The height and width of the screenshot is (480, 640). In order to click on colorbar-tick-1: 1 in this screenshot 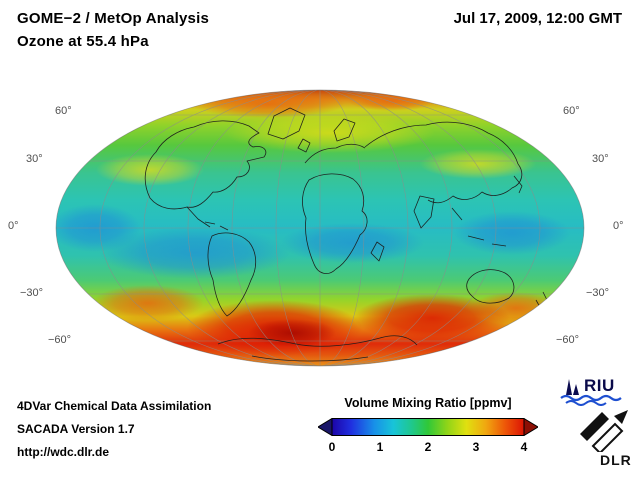, I will do `click(380, 447)`.